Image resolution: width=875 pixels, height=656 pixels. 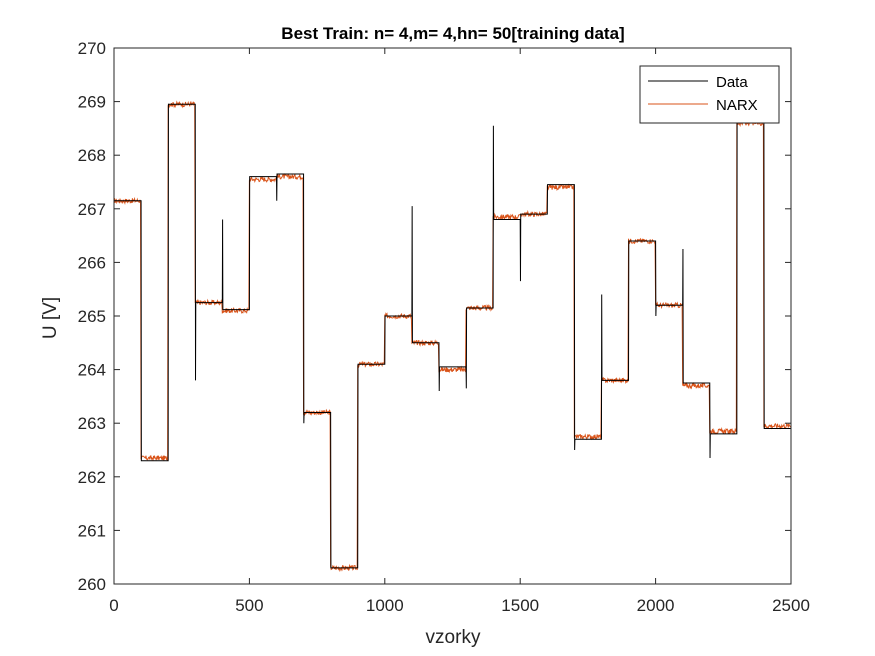 I want to click on legend-label-data: Data, so click(x=732, y=82).